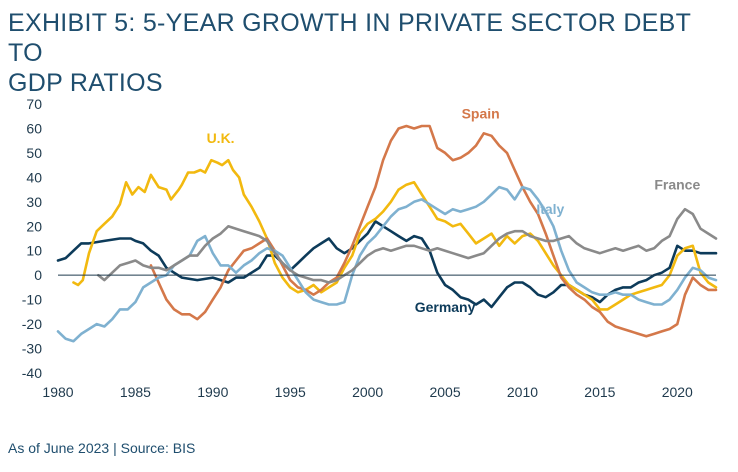 This screenshot has width=738, height=472. What do you see at coordinates (32, 349) in the screenshot?
I see `y-tick-label: -30` at bounding box center [32, 349].